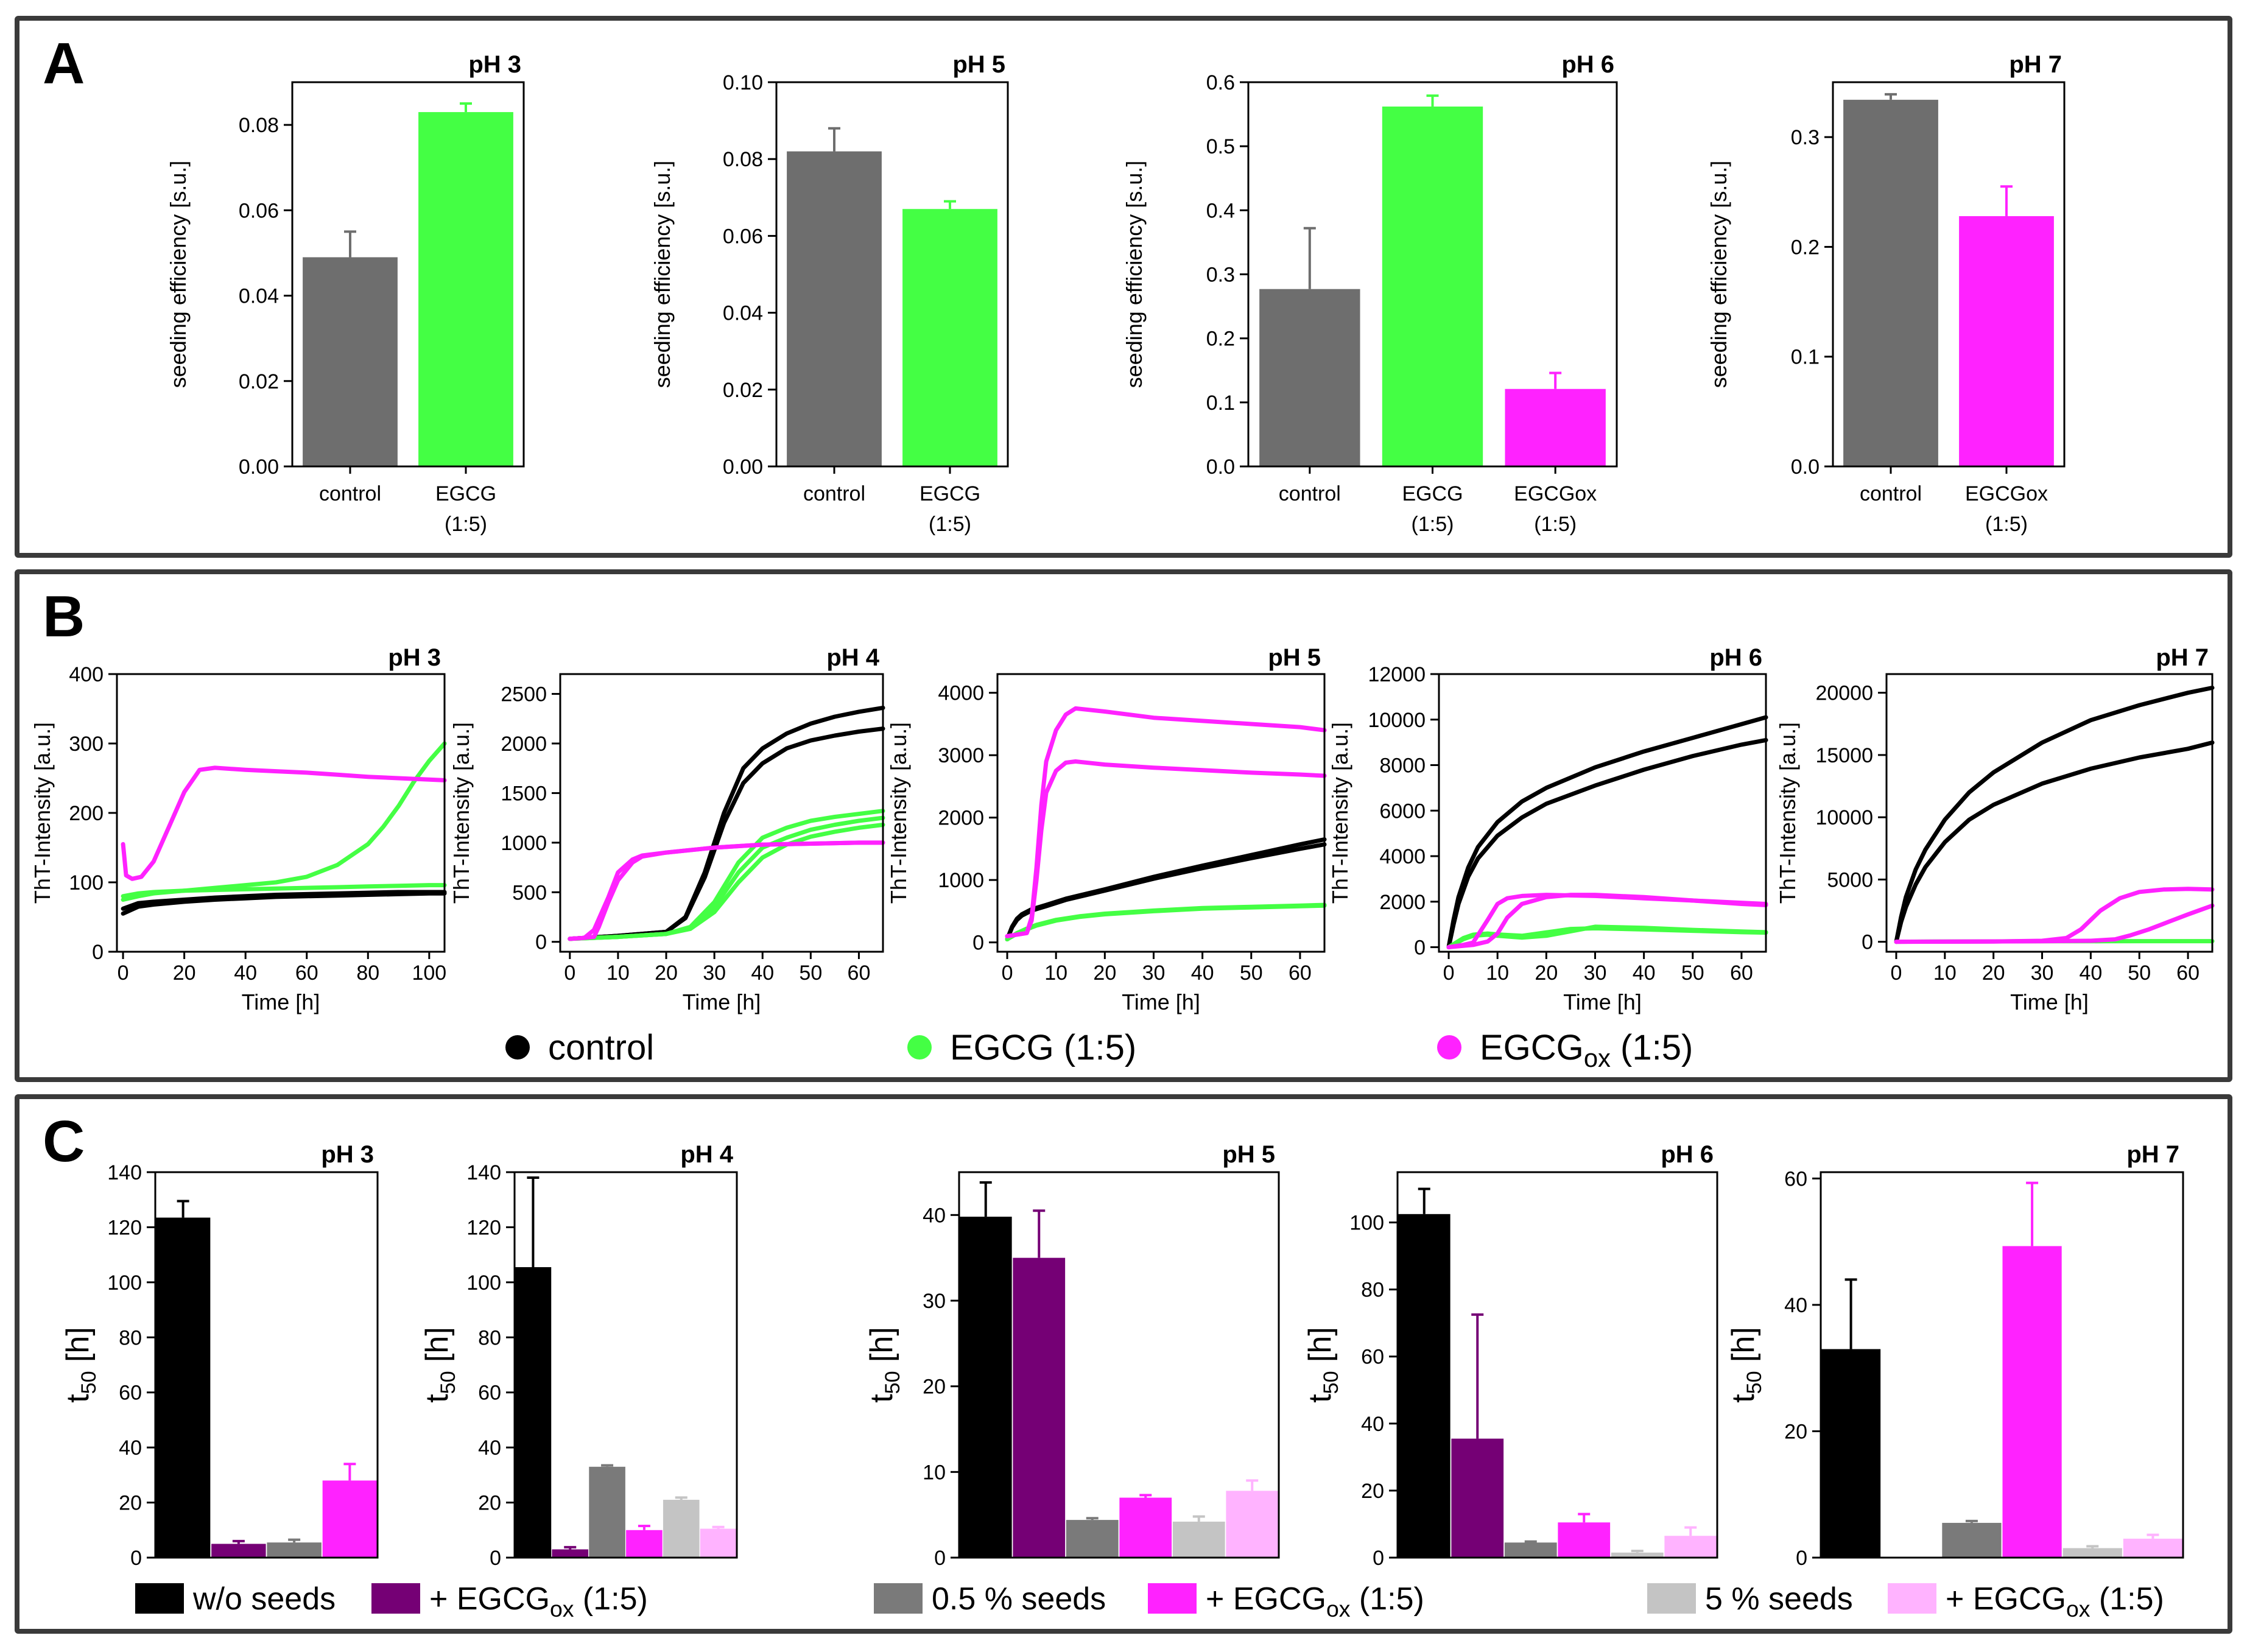 This screenshot has width=2247, height=1652. What do you see at coordinates (1220, 404) in the screenshot?
I see `a3-ytick-label: 0.1` at bounding box center [1220, 404].